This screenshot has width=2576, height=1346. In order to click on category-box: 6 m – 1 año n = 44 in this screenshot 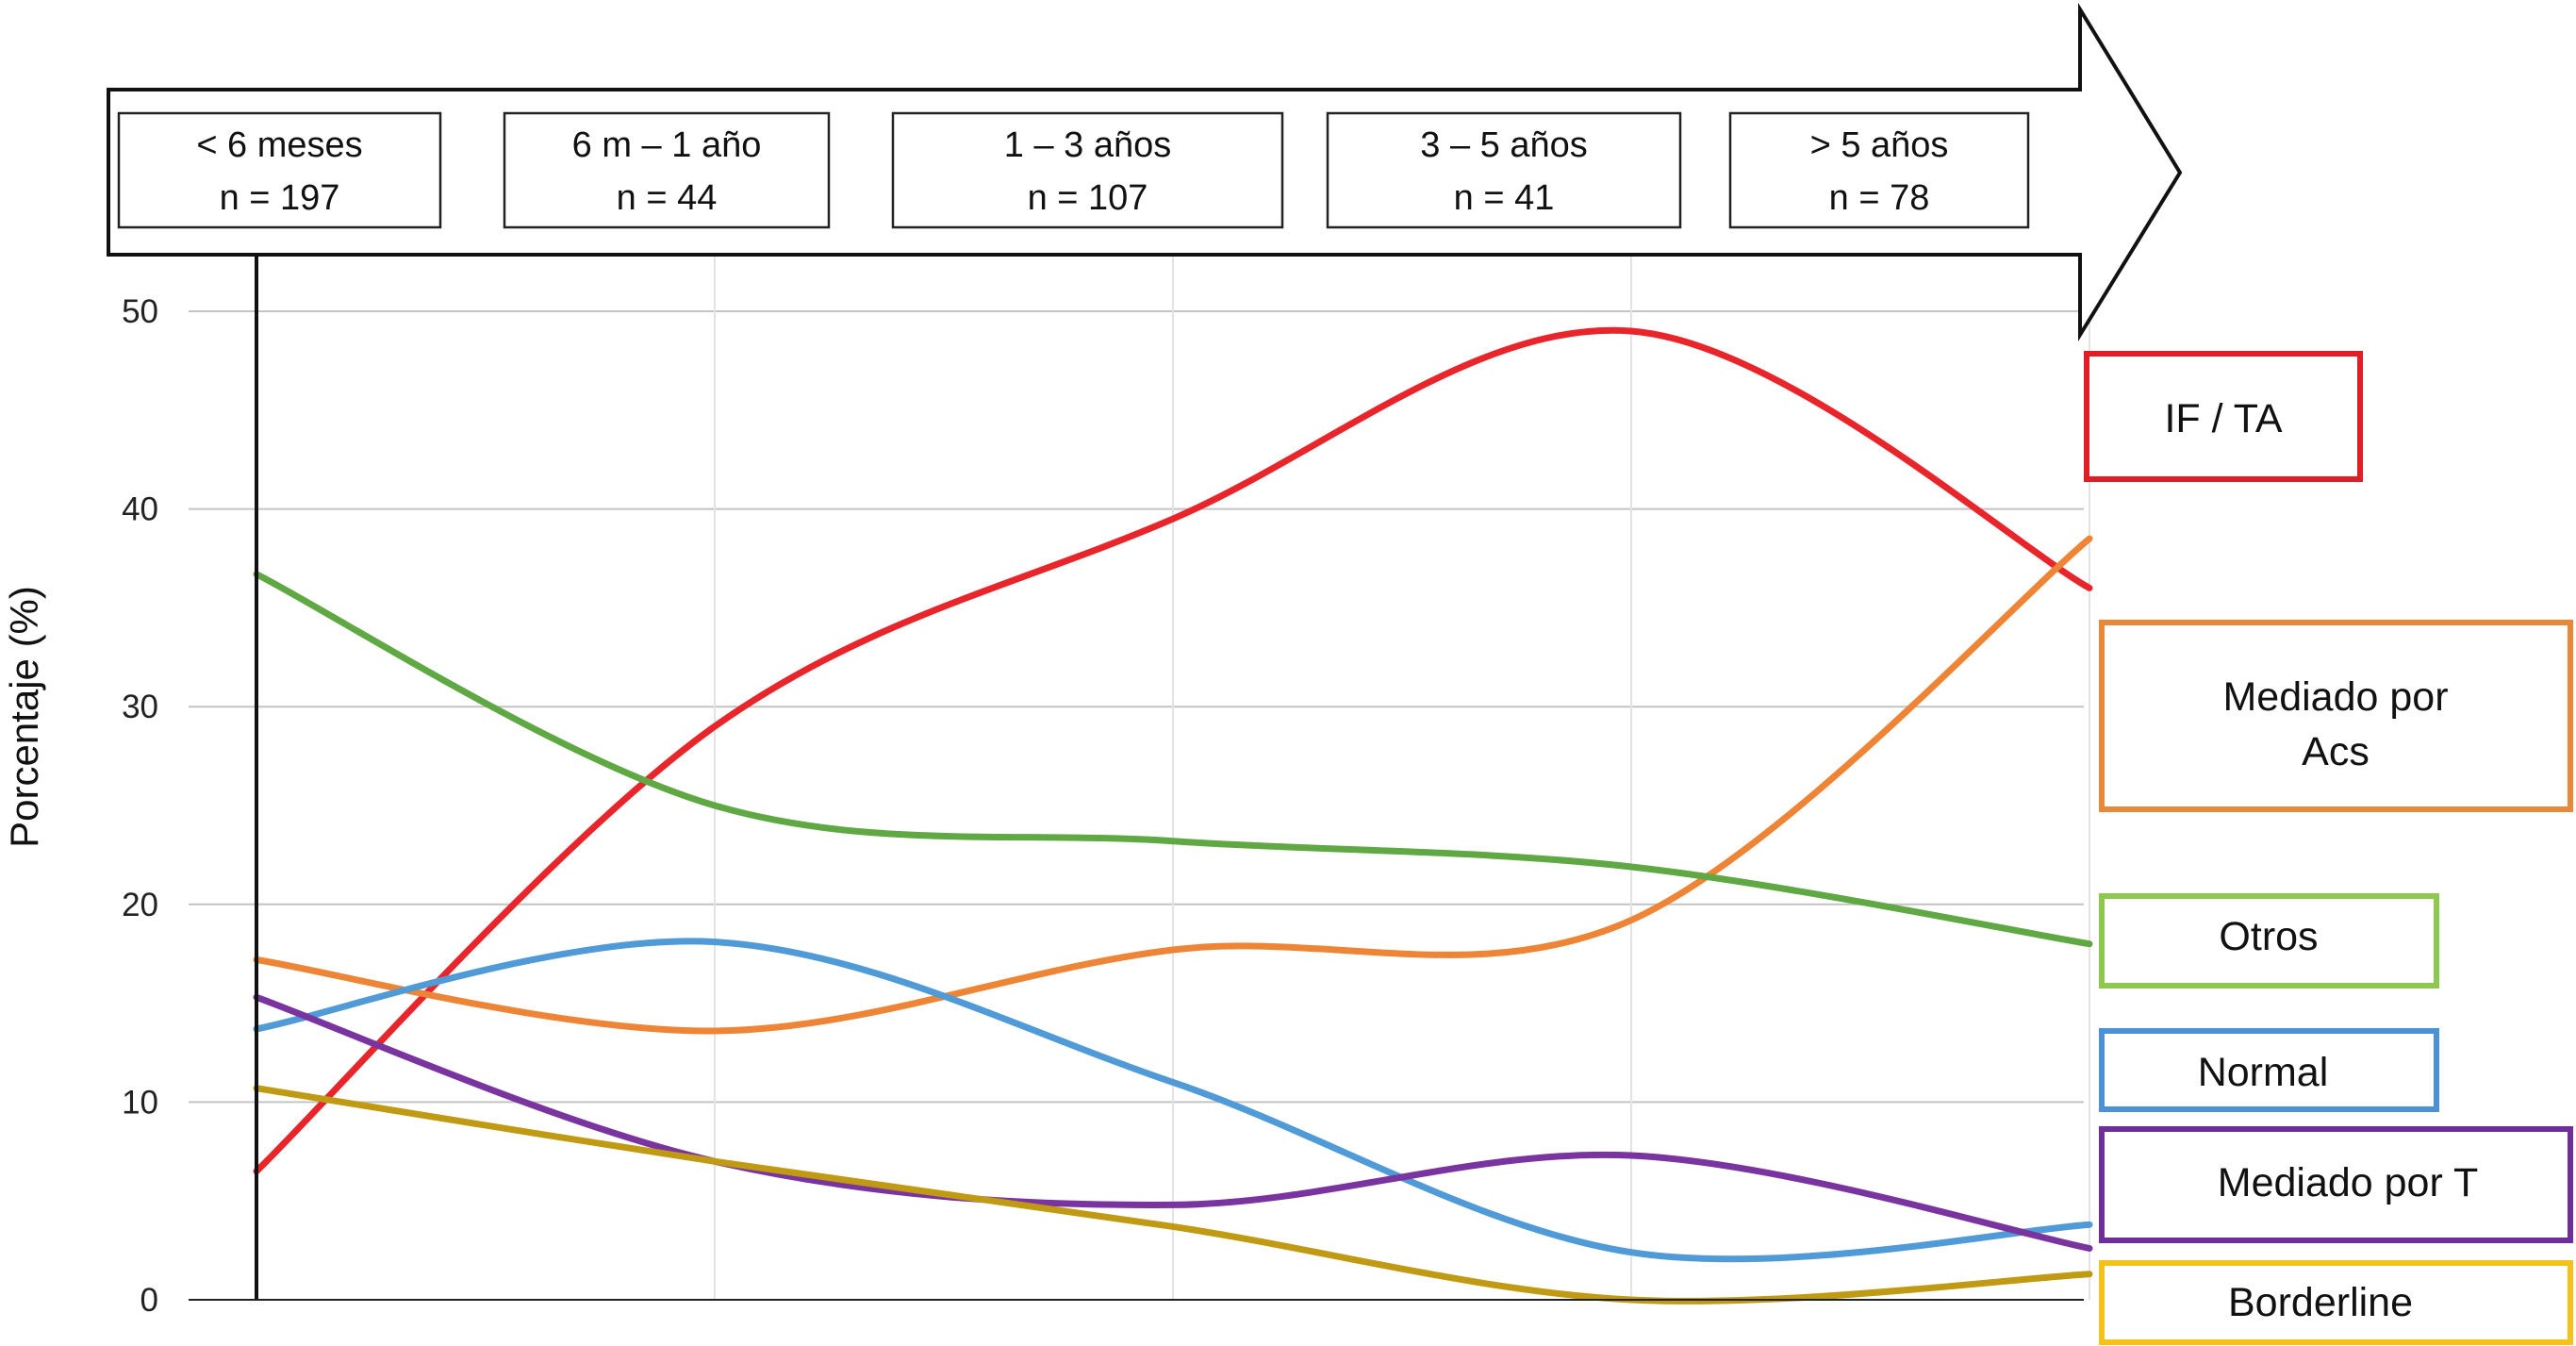, I will do `click(667, 170)`.